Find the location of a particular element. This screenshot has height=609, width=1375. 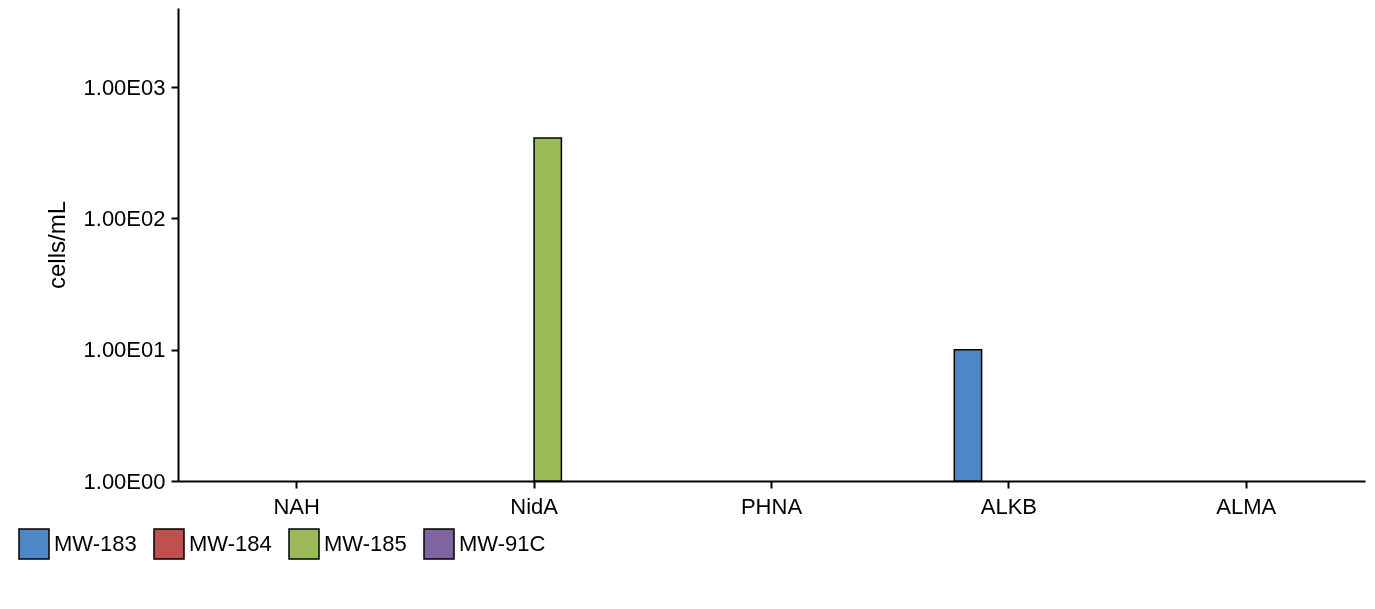

x-tick-label: ALKB is located at coordinates (1009, 506).